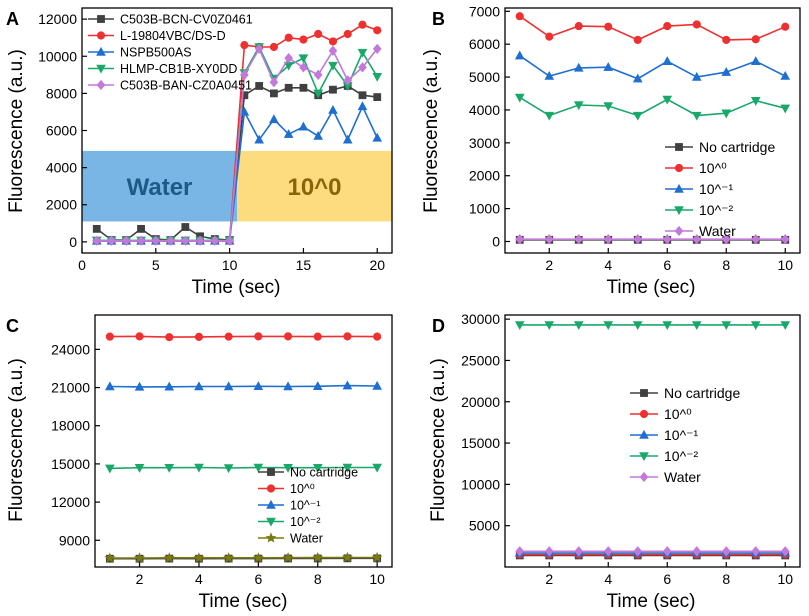  I want to click on y-tick-label-0: 5000, so click(484, 526).